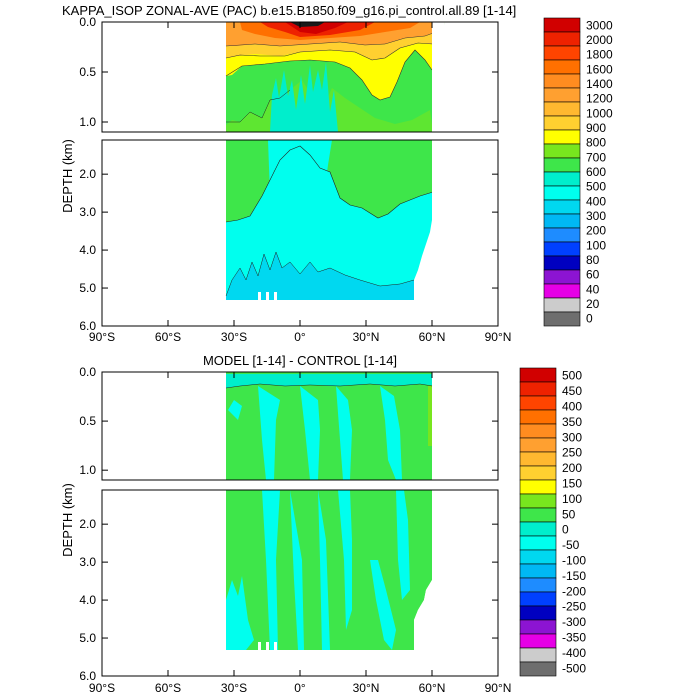 The image size is (700, 700). I want to click on chart-1-colorbar-label: 1400, so click(599, 84).